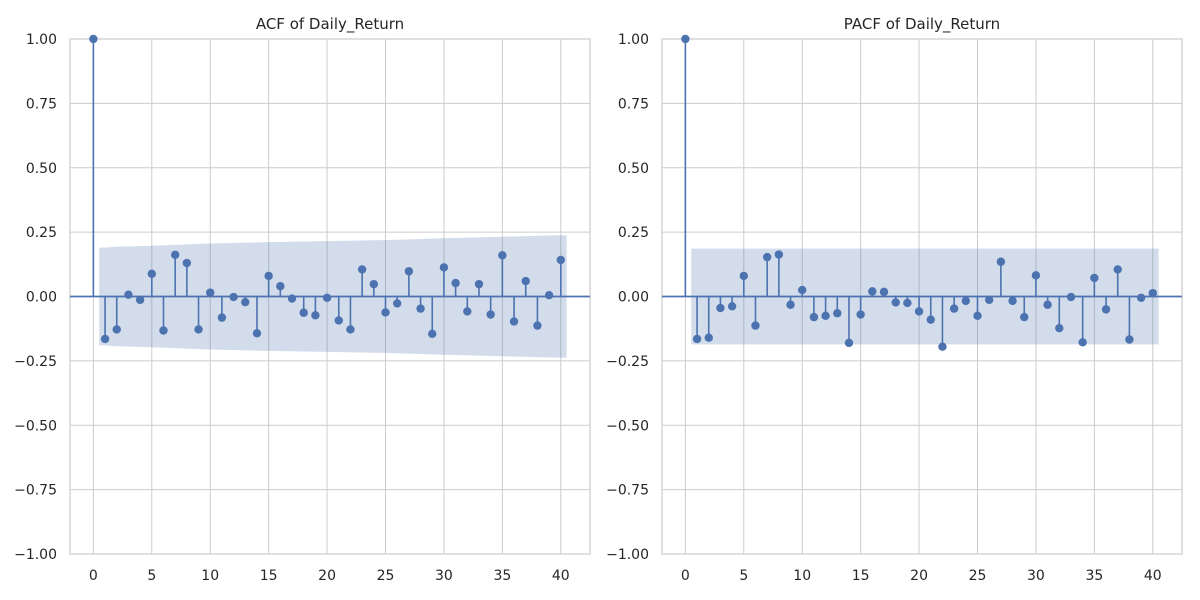 This screenshot has height=600, width=1200. What do you see at coordinates (41, 104) in the screenshot?
I see `acf-y-tick-label: 0.75` at bounding box center [41, 104].